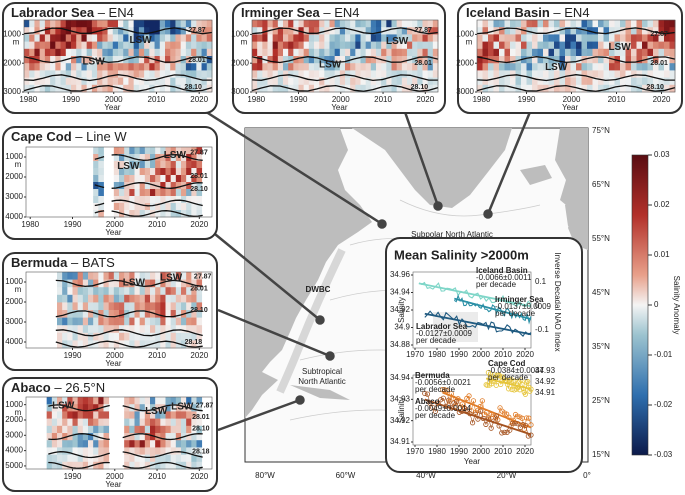 The height and width of the screenshot is (495, 685). What do you see at coordinates (528, 12) in the screenshot?
I see `panel-title: Iceland Basin – EN4` at bounding box center [528, 12].